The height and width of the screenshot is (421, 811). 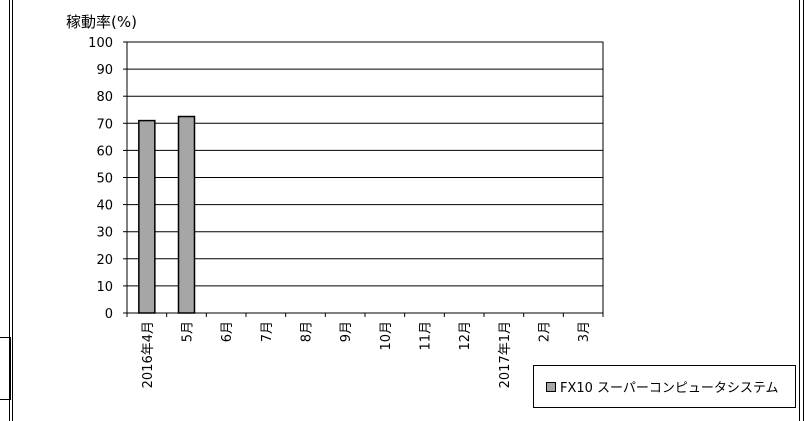 I want to click on x-tick-label: 7月, so click(x=267, y=331).